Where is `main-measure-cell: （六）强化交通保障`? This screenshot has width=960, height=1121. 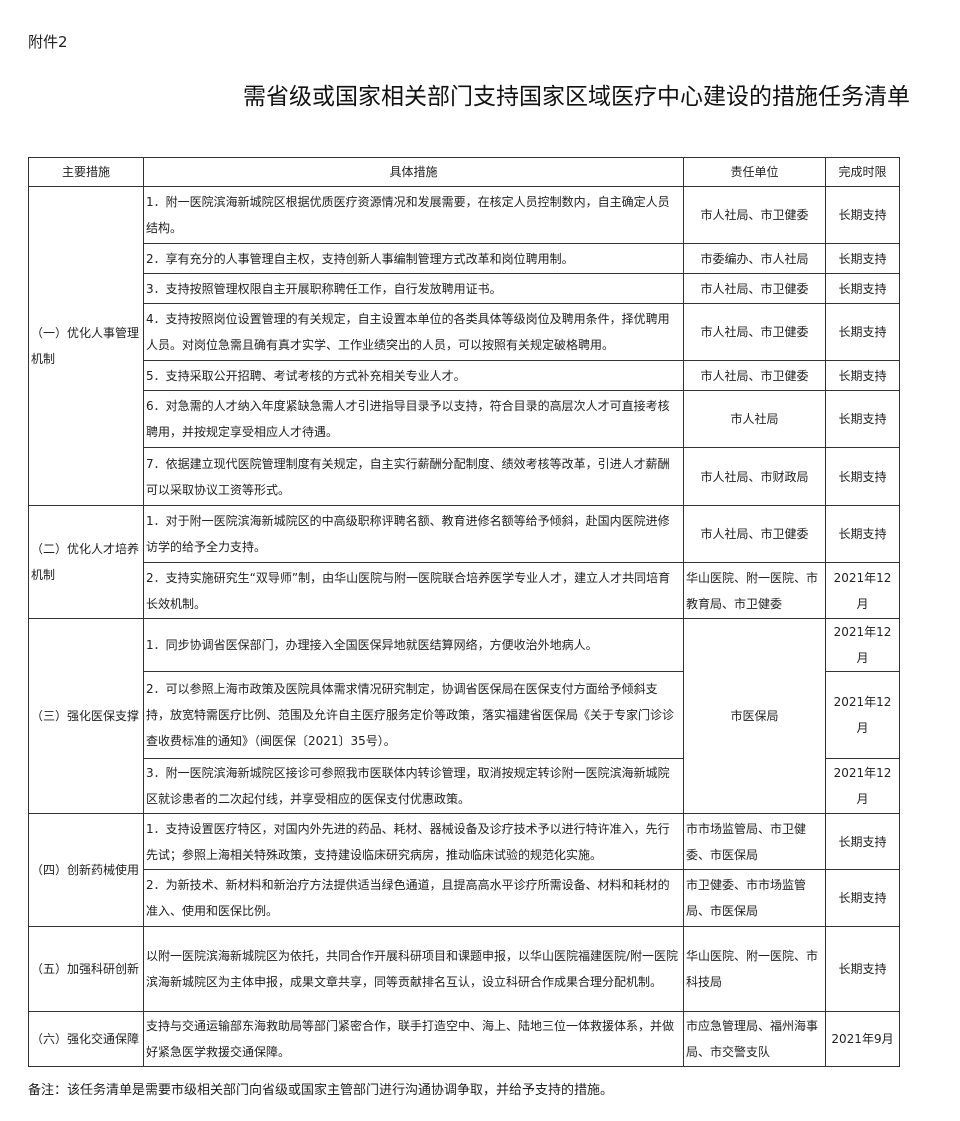 main-measure-cell: （六）强化交通保障 is located at coordinates (86, 1039).